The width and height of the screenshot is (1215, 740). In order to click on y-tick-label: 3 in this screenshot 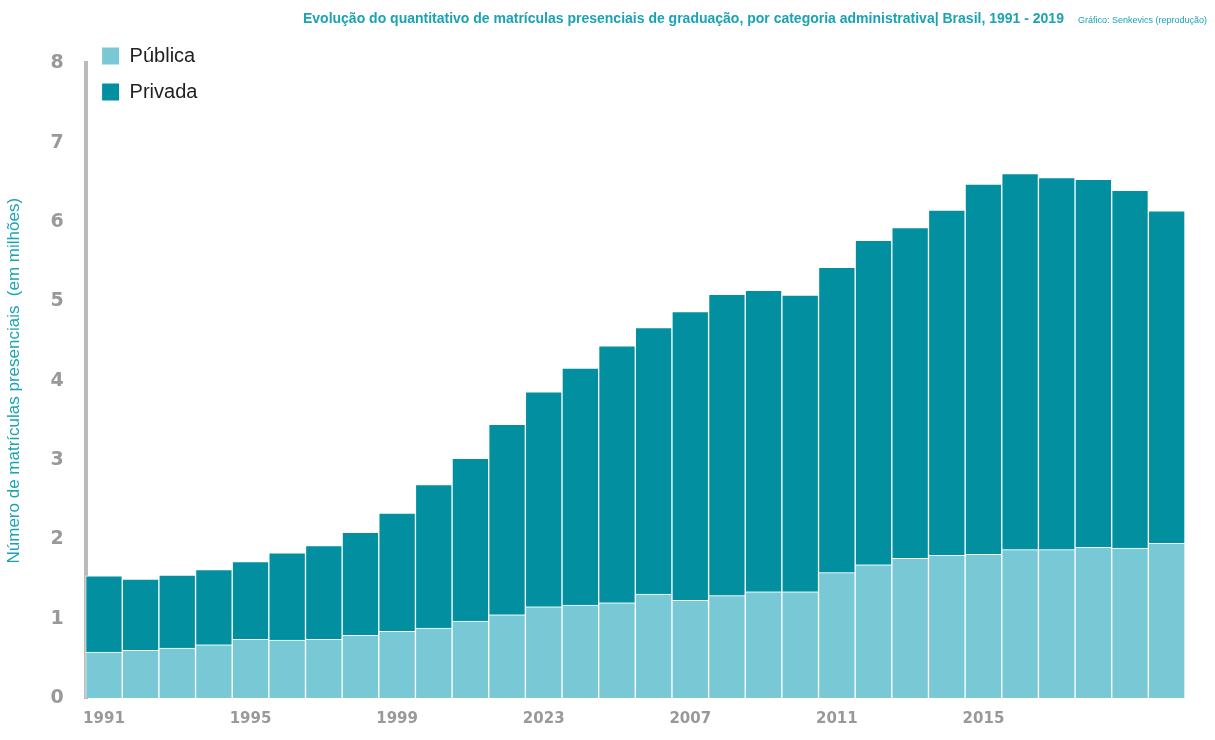, I will do `click(57, 457)`.